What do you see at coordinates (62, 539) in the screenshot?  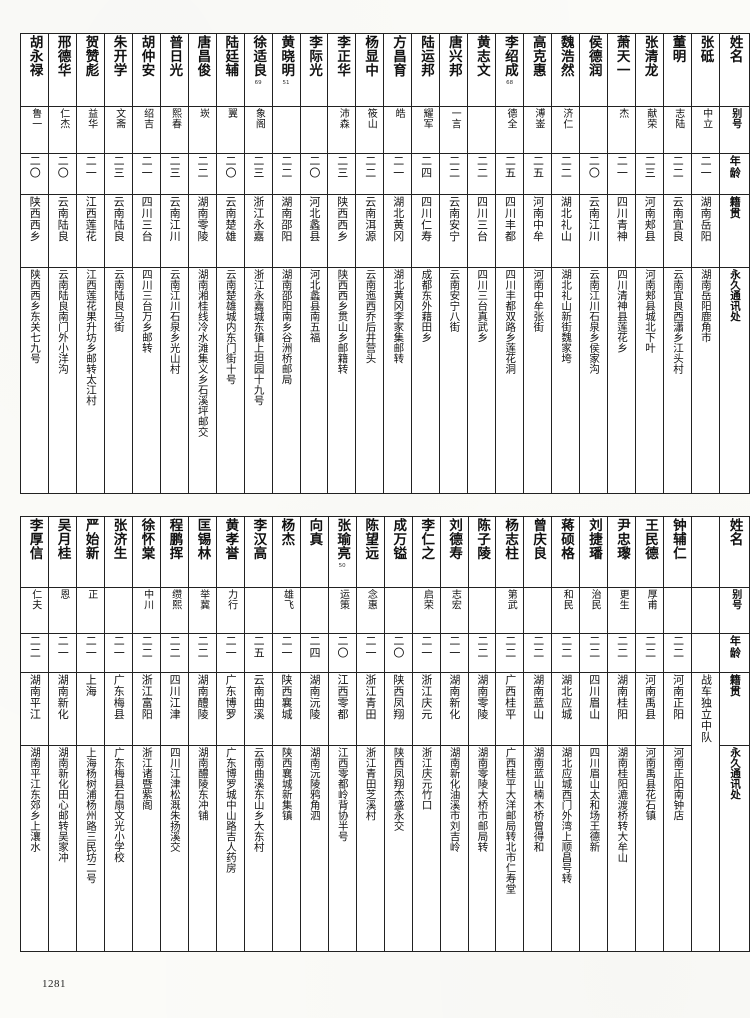 I see `name-text: 吴月桂` at bounding box center [62, 539].